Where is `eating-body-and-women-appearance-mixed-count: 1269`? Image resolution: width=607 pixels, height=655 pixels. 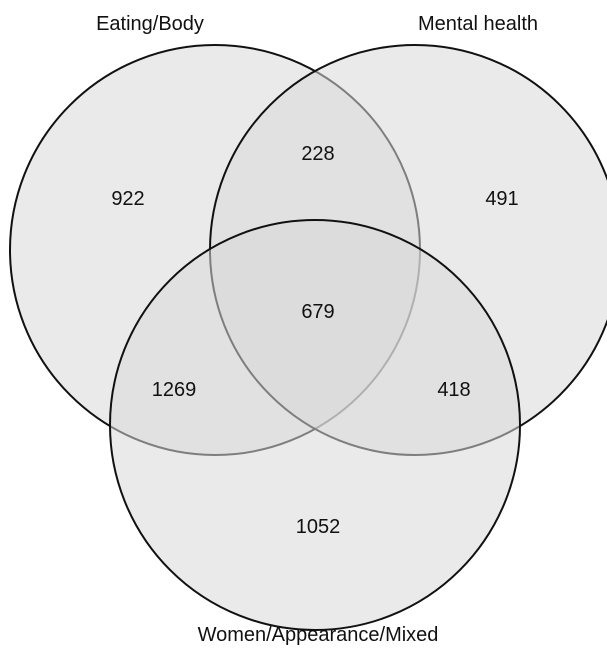
eating-body-and-women-appearance-mixed-count: 1269 is located at coordinates (174, 390).